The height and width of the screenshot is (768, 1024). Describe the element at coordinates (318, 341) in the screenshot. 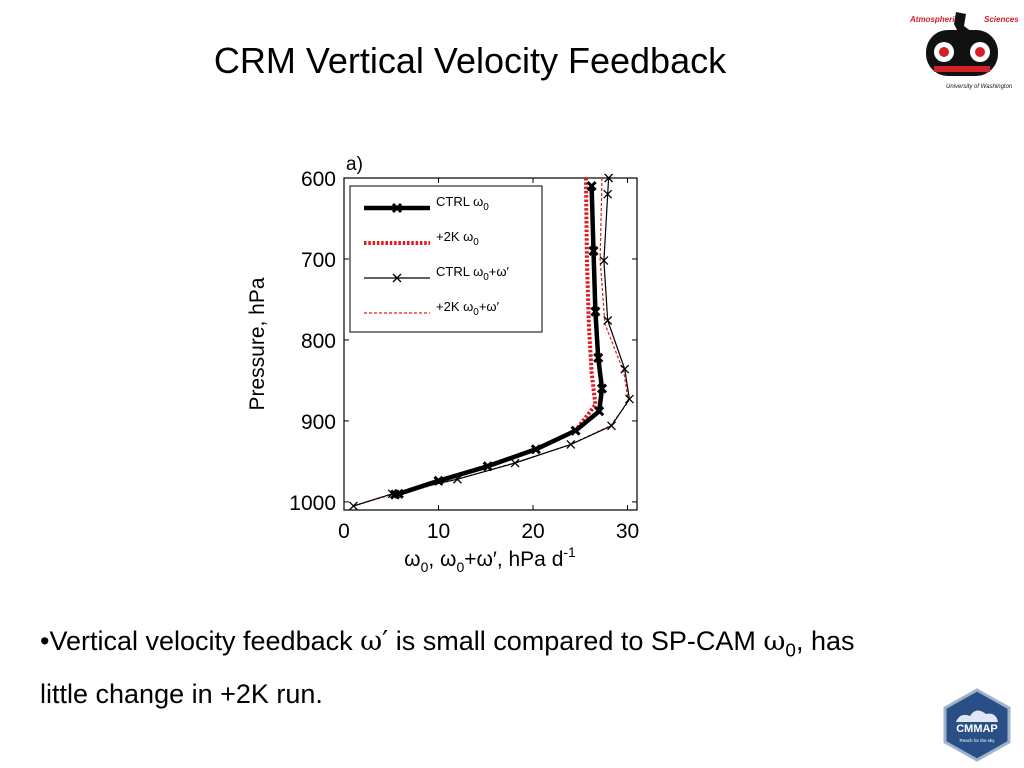

I see `y-tick-label: 800` at that location.